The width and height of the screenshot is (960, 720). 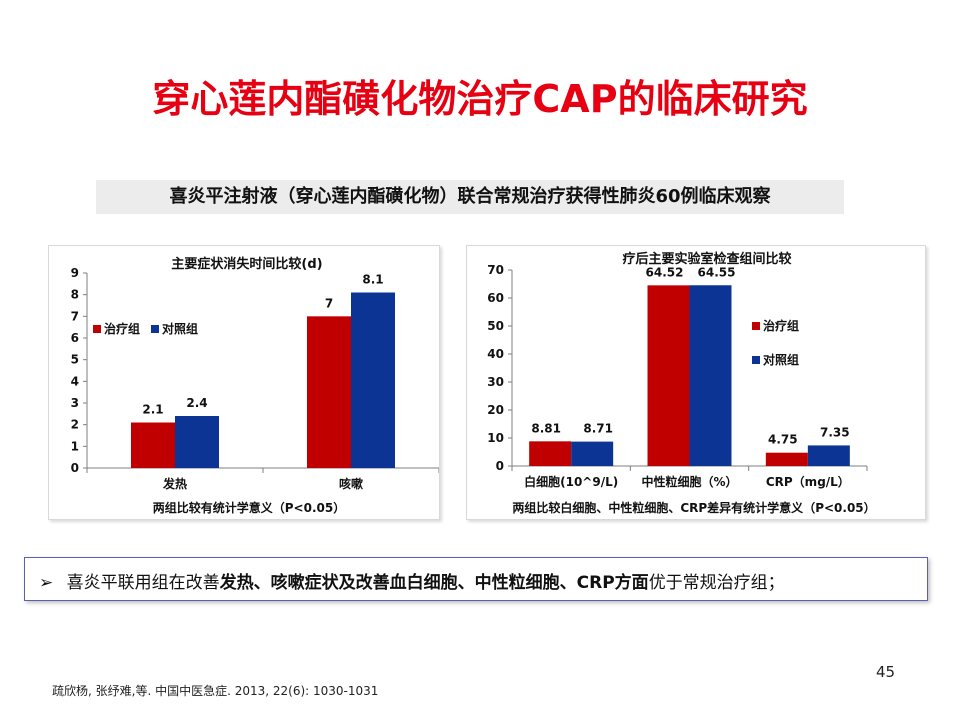 What do you see at coordinates (716, 583) in the screenshot?
I see `conclusion-suffix: 优于常规治疗组；` at bounding box center [716, 583].